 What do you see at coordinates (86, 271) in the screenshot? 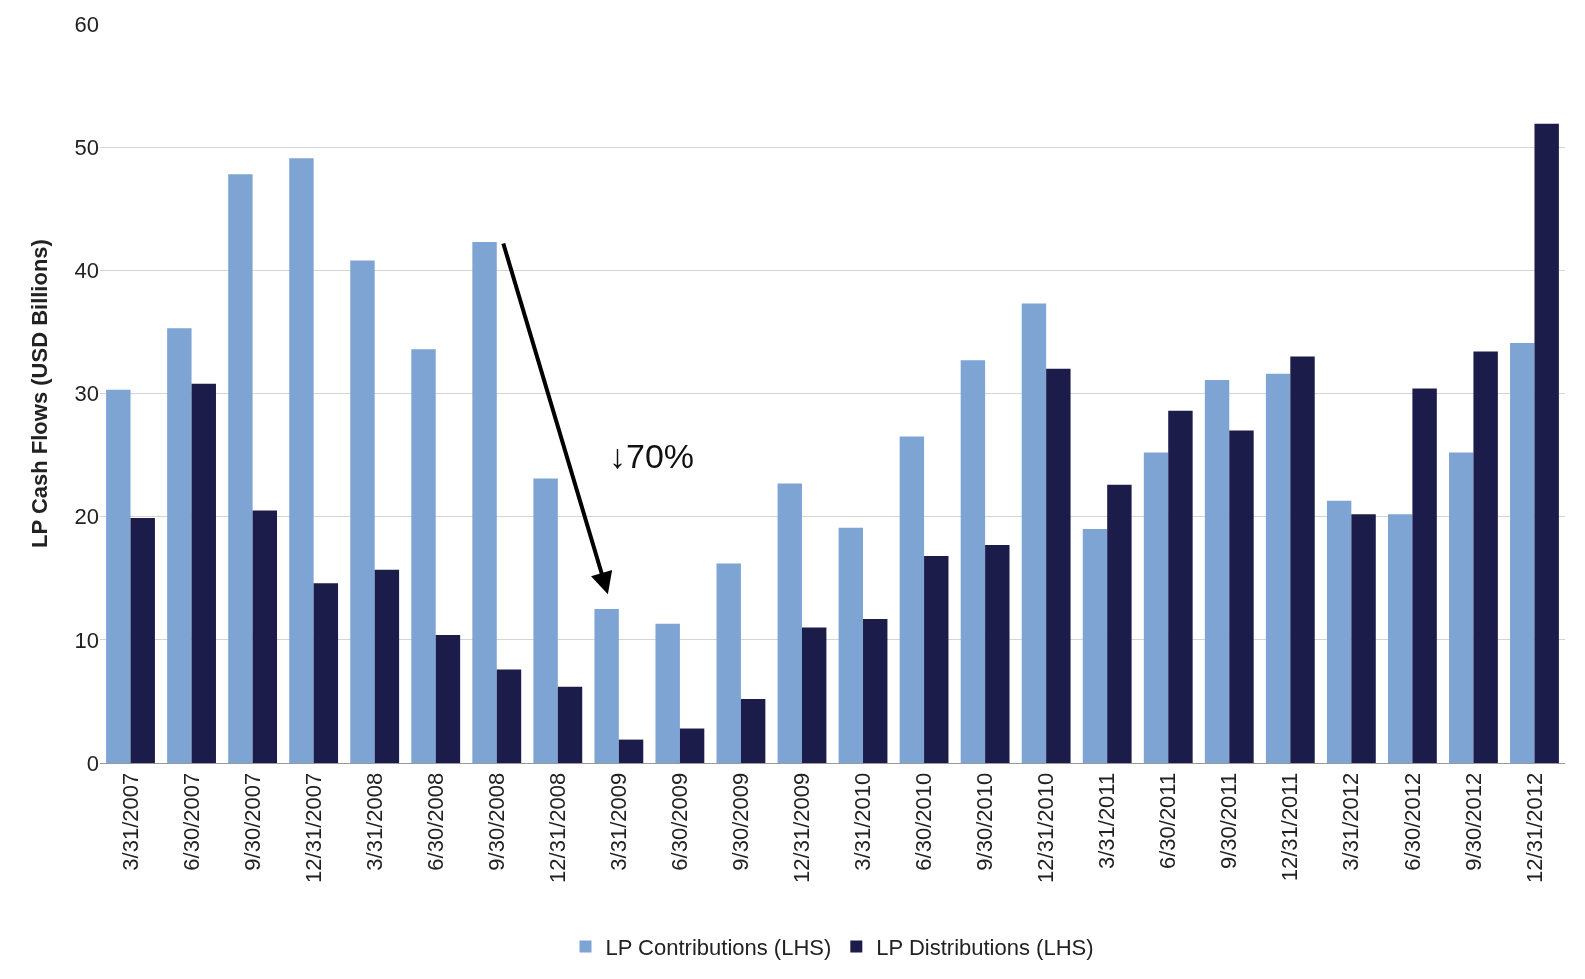
I see `y-tick-label: 40` at bounding box center [86, 271].